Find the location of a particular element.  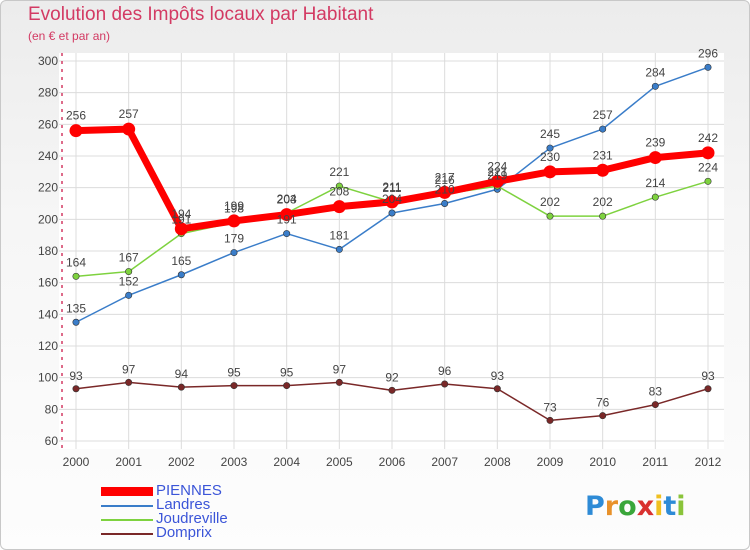

x-tick-label: 2002 is located at coordinates (181, 462).